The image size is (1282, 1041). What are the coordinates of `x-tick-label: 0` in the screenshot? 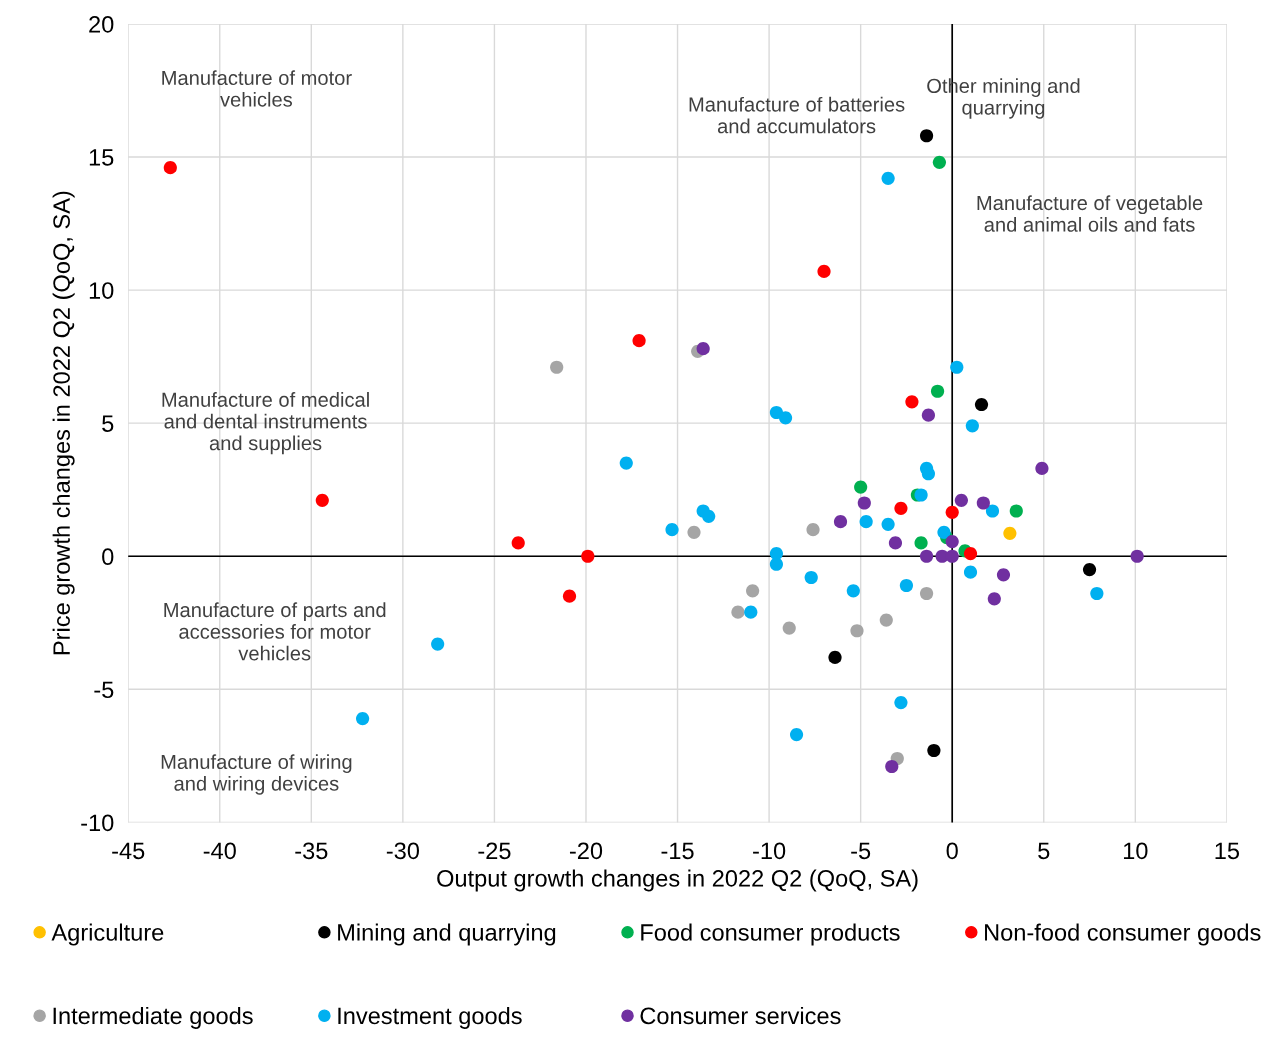 It's located at (952, 851).